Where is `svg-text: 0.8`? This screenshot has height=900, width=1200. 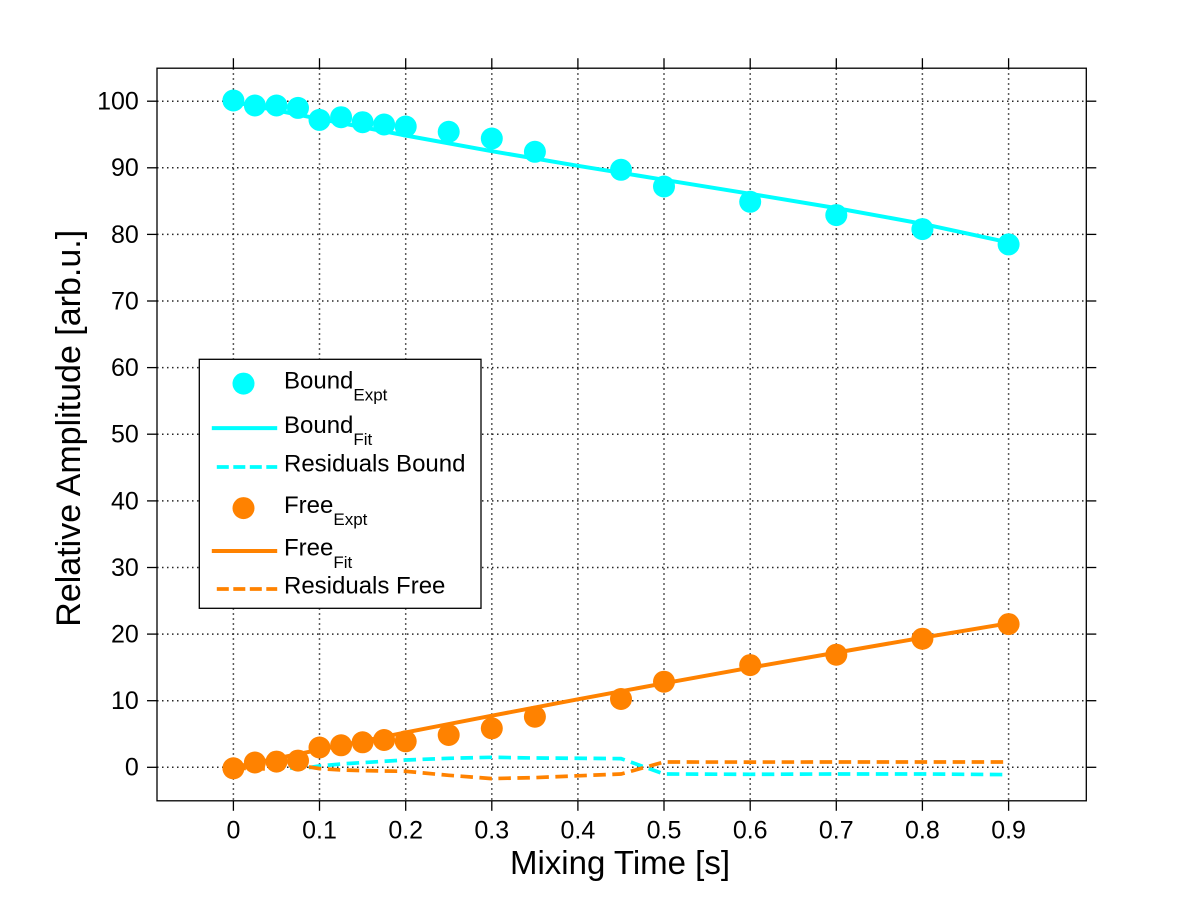 svg-text: 0.8 is located at coordinates (922, 831).